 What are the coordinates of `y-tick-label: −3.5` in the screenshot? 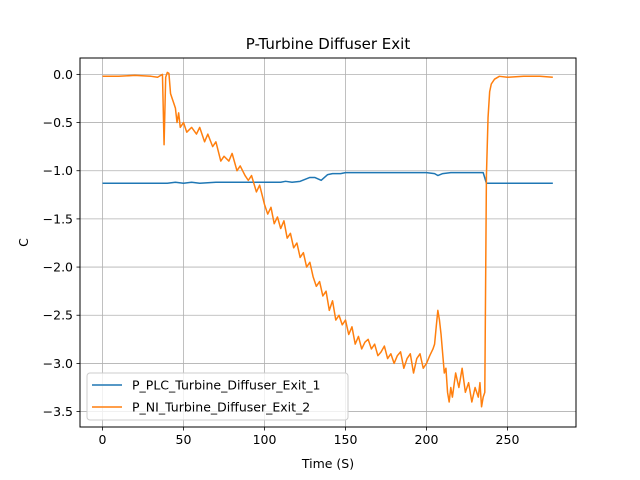 It's located at (58, 411).